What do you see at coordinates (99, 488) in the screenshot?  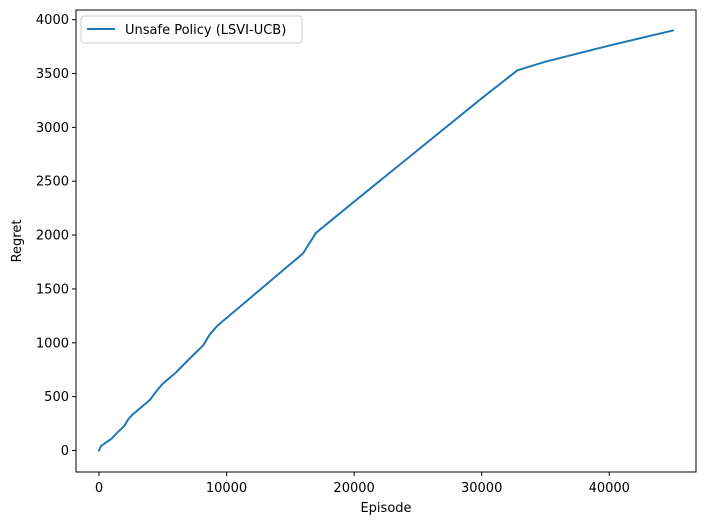 I see `x-tick-label: 0` at bounding box center [99, 488].